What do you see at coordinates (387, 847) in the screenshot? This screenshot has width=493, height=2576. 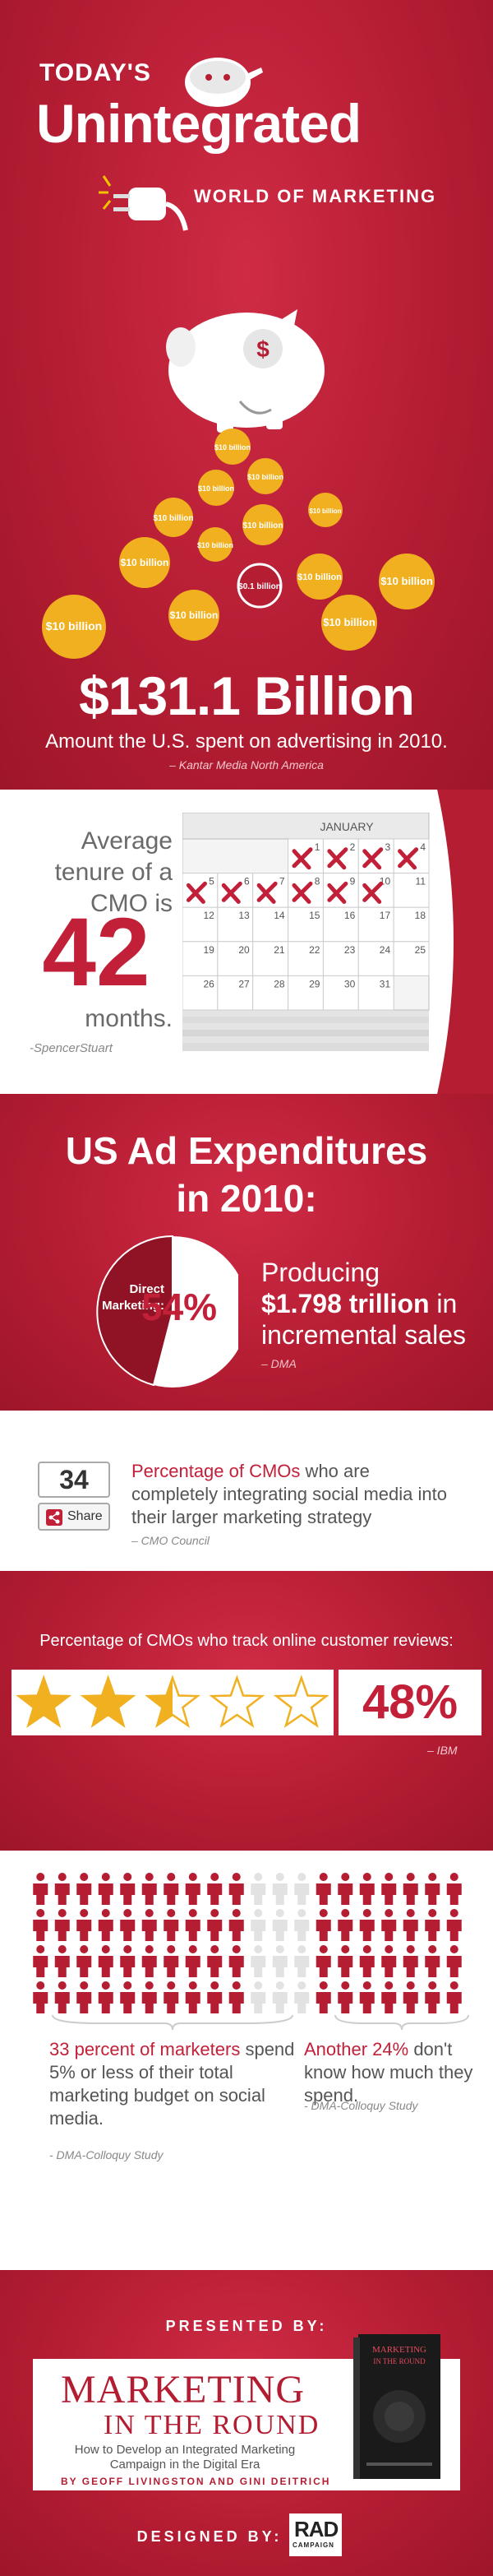 I see `calendar-day: 3` at bounding box center [387, 847].